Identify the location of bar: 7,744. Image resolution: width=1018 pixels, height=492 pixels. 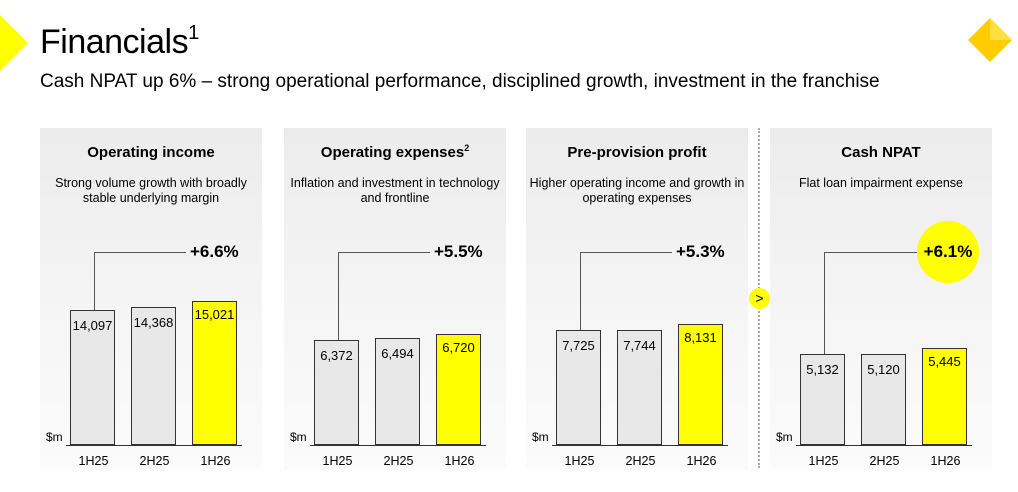
(639, 387).